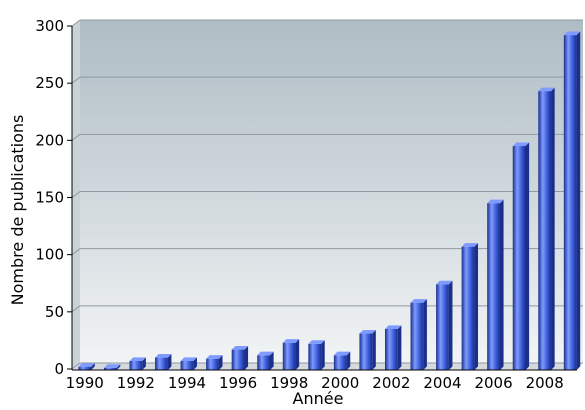 This screenshot has width=585, height=410. I want to click on x-tick-label: 1998, so click(289, 383).